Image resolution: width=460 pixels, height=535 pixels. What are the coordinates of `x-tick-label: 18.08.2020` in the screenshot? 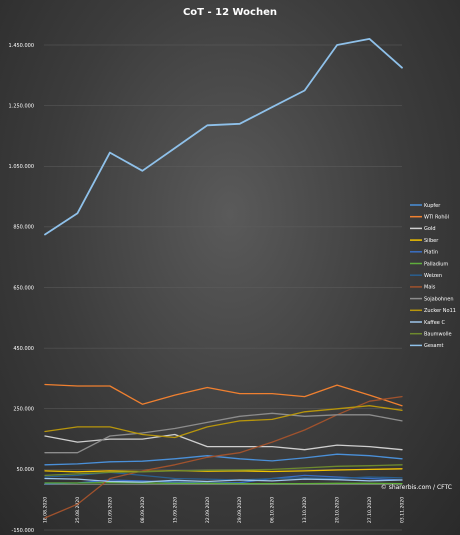 It's located at (46, 510).